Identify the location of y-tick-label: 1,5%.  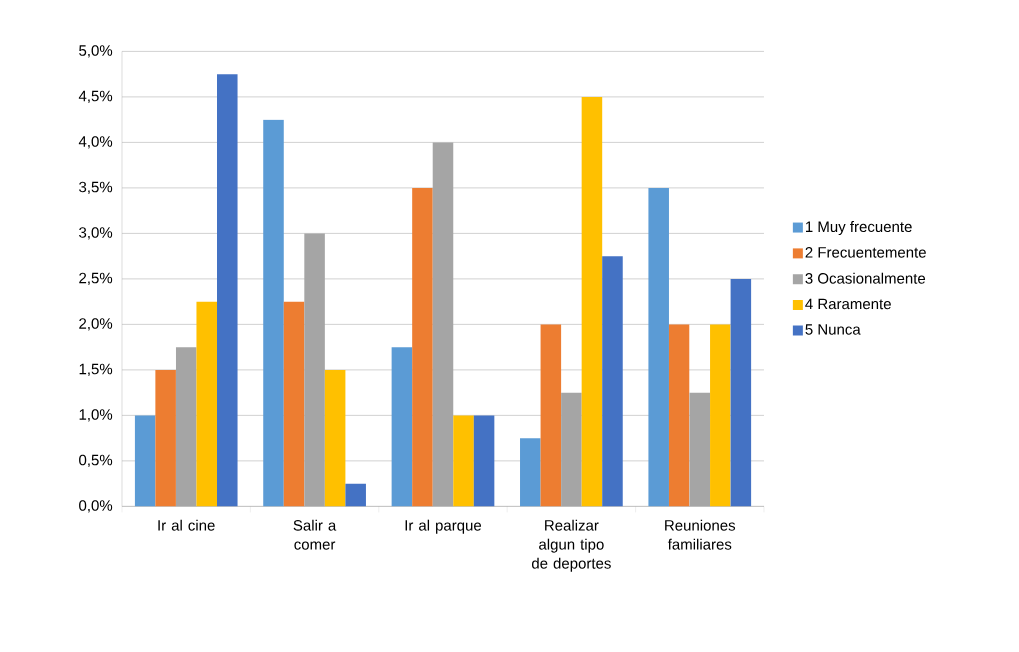
(96, 370).